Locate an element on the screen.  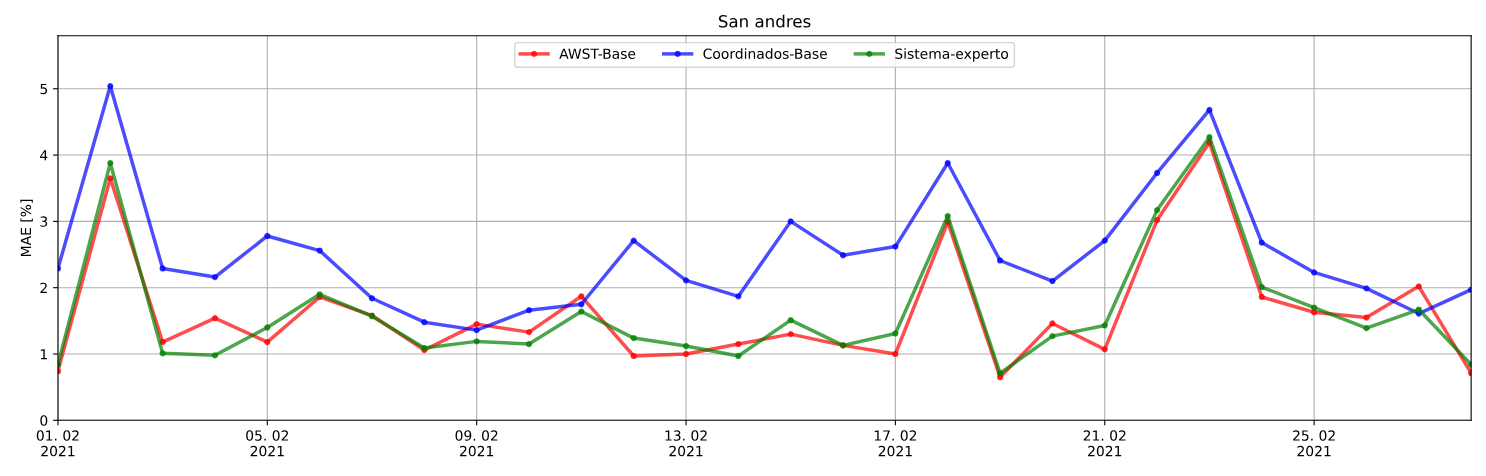
y-tick-label: 1 is located at coordinates (43, 354).